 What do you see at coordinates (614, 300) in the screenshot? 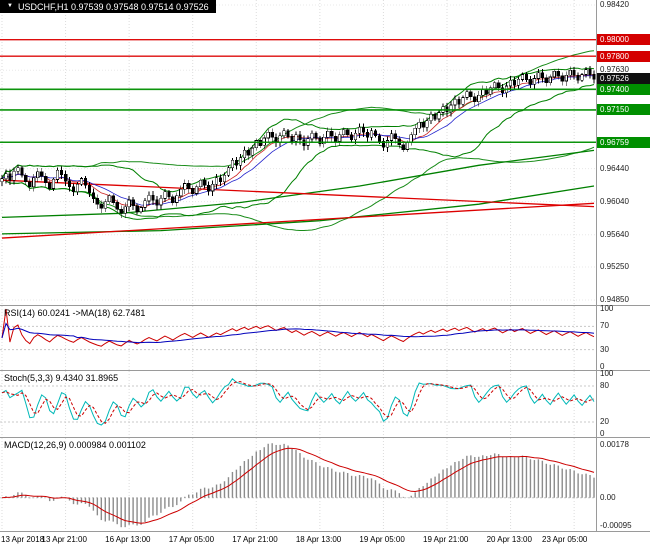
I see `price-tick-label: 0.94850` at bounding box center [614, 300].